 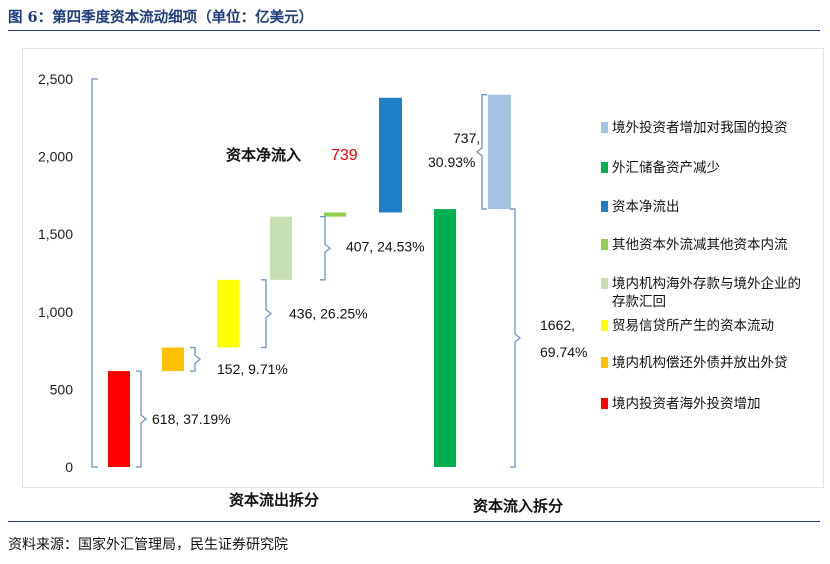 I want to click on net-inflow-label: 资本净流入, so click(x=263, y=155).